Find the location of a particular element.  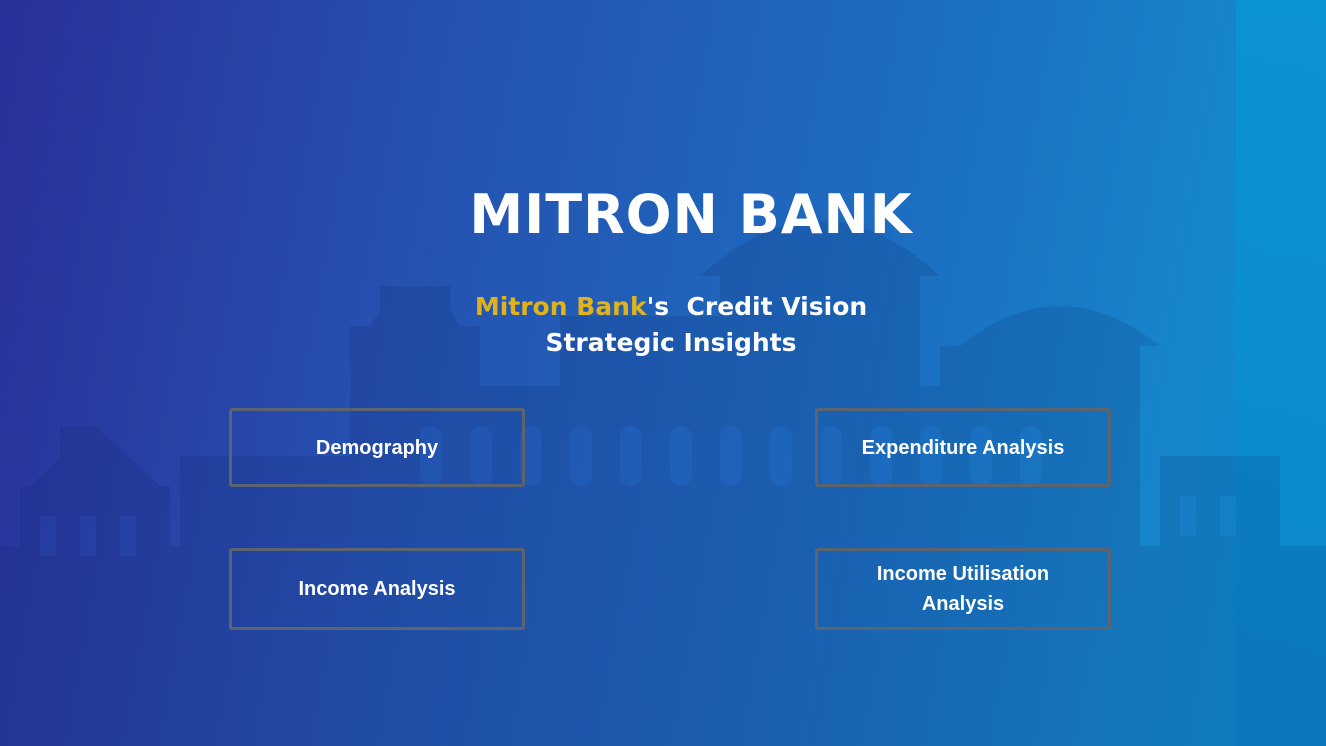

expenditure-analysis-button: Expenditure Analysis is located at coordinates (963, 447).